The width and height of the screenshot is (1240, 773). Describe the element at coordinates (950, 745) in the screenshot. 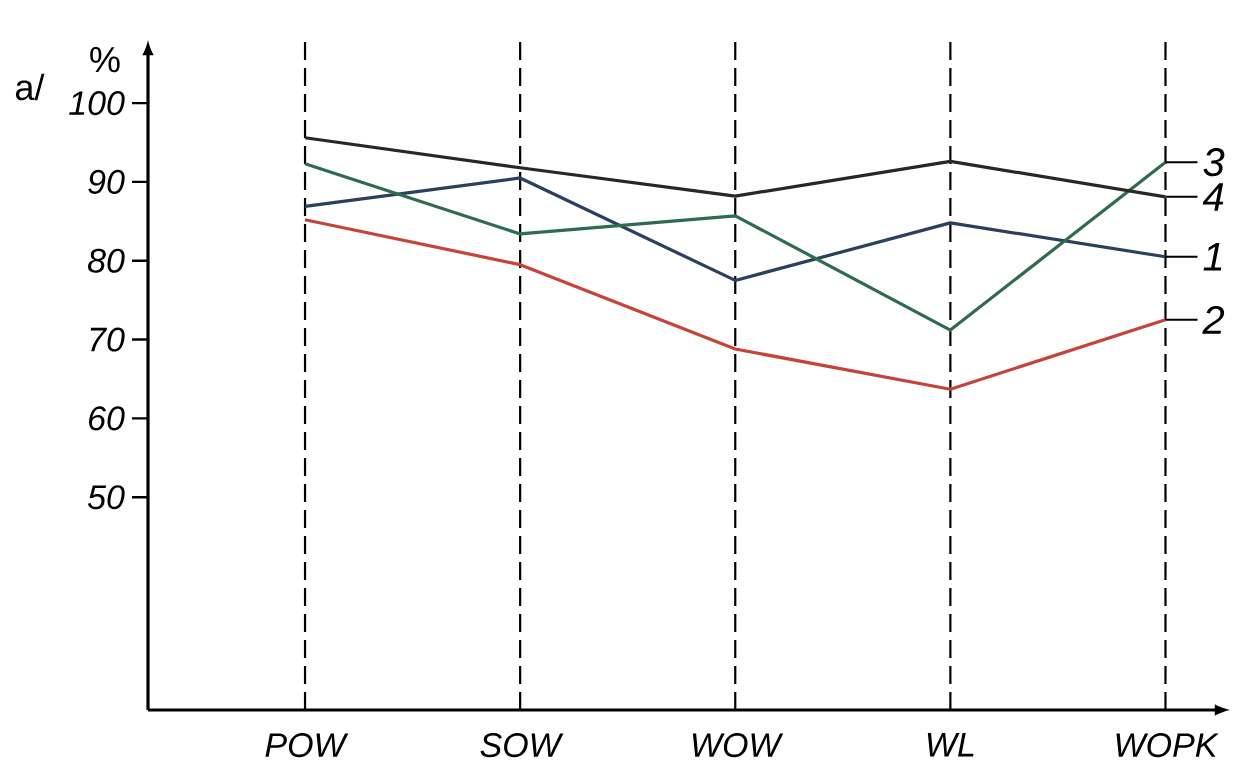

I see `x-tick-label: WL` at that location.